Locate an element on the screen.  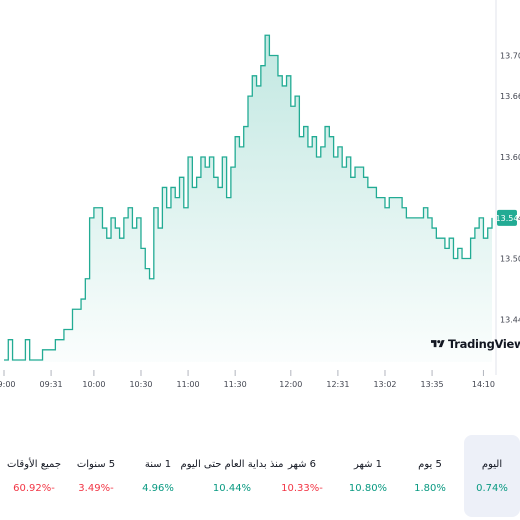
last-price-badge is located at coordinates (507, 217).